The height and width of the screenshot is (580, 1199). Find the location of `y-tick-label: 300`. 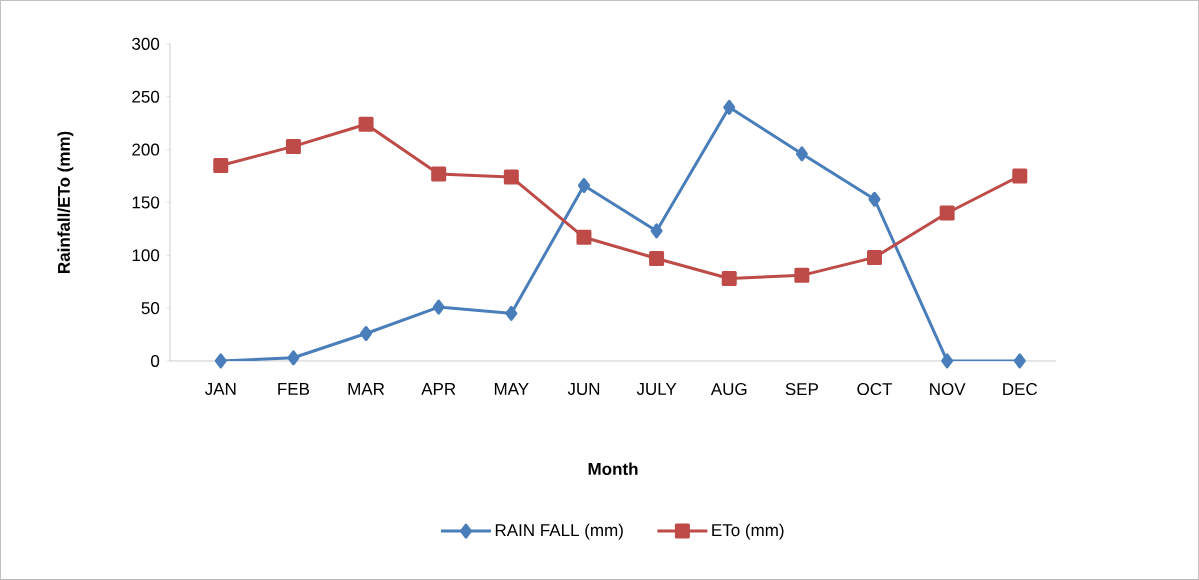

y-tick-label: 300 is located at coordinates (146, 43).